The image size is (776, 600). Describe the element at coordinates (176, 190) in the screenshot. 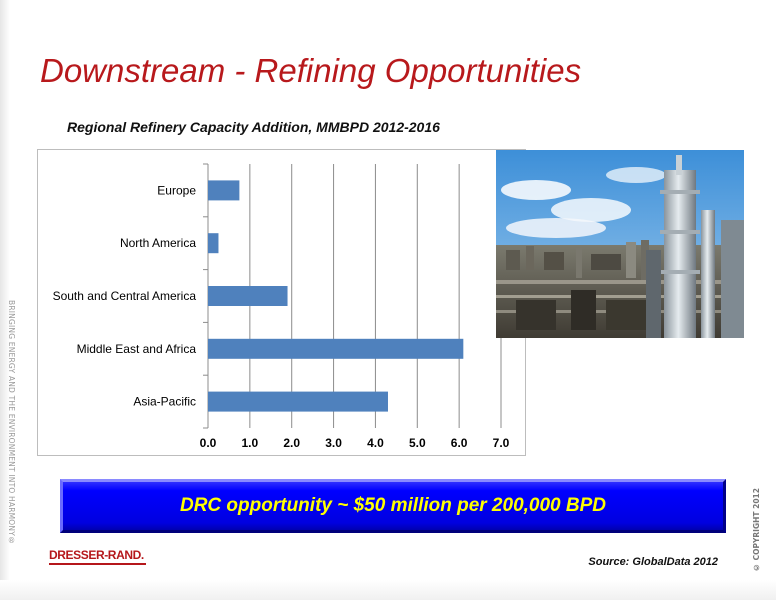

I see `category-label: Europe` at that location.